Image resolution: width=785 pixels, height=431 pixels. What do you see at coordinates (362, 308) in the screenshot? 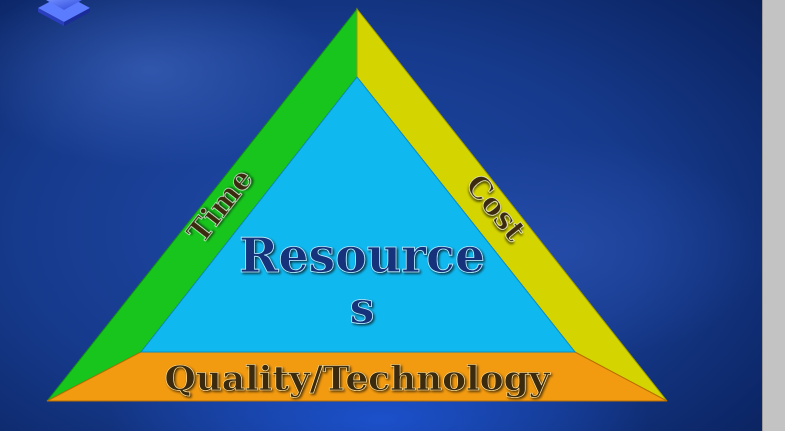
I see `resources-label-line2: s` at bounding box center [362, 308].